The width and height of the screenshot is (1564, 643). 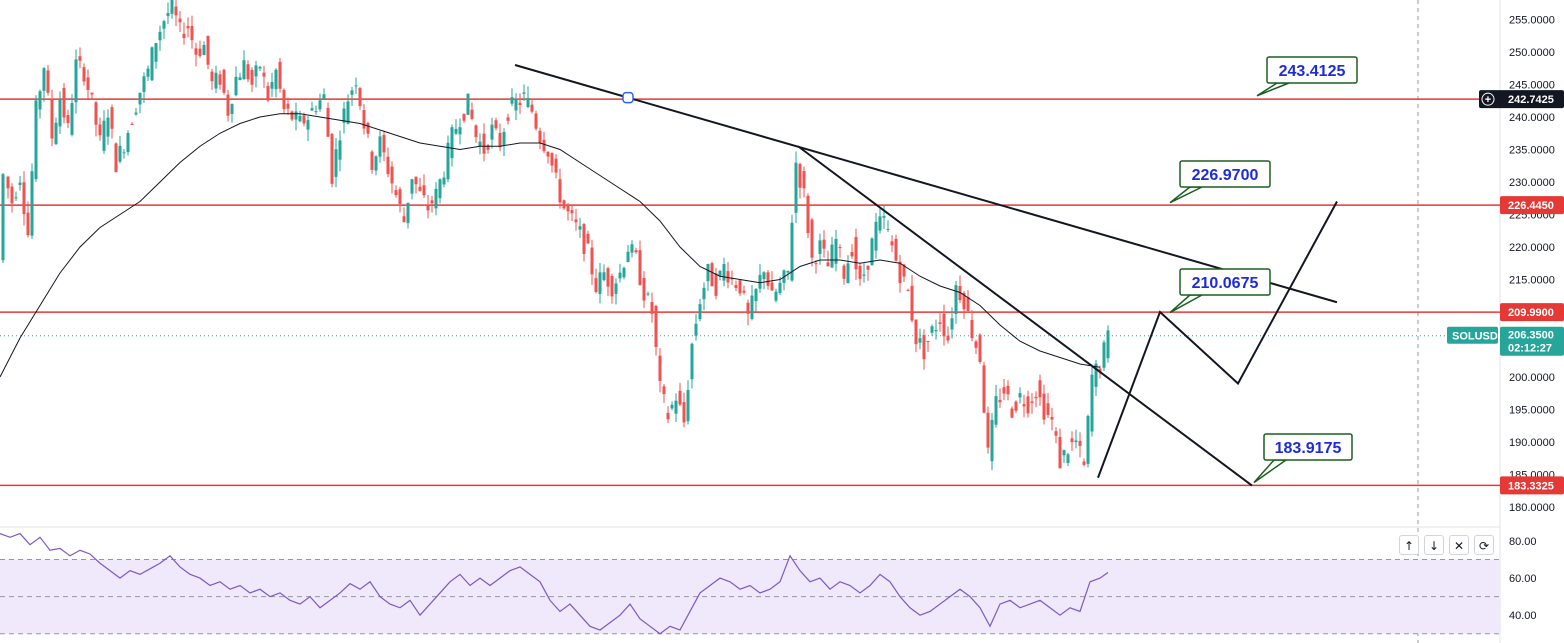 I want to click on move-up-button: ↑, so click(x=1409, y=545).